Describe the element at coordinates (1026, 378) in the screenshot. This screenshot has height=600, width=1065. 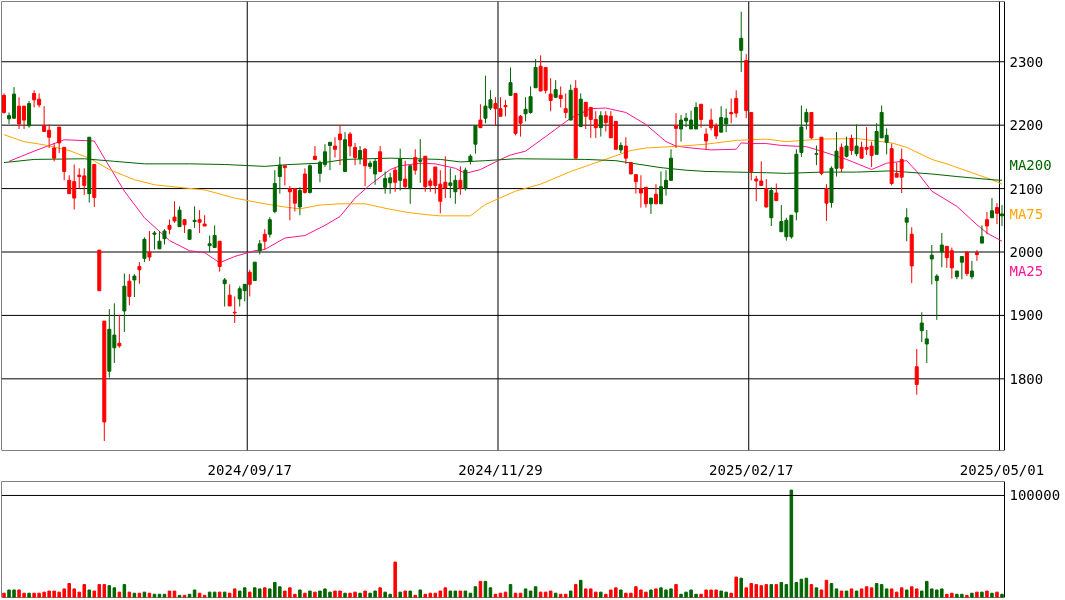
I see `y-tick-label: 1800` at that location.